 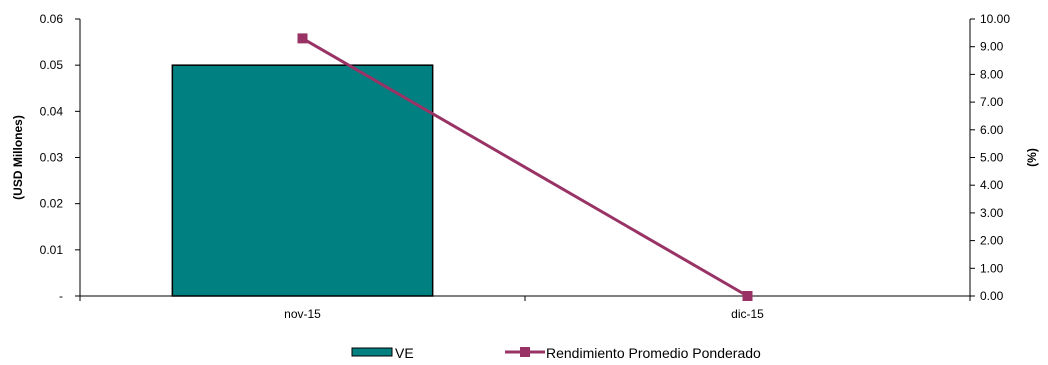 I want to click on right-tick-label: 2.00, so click(x=992, y=241).